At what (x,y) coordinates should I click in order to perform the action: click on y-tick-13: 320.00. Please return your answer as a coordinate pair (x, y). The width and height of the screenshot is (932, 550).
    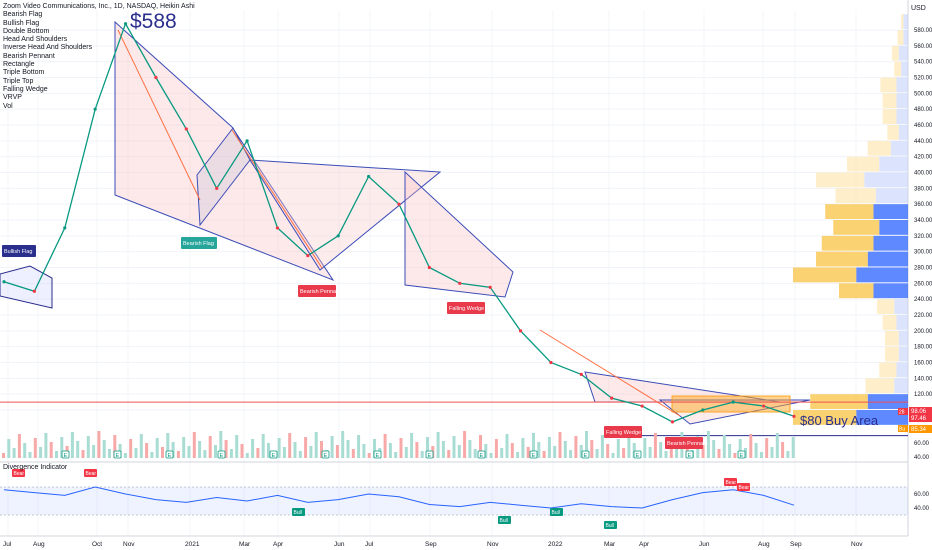
    Looking at the image, I should click on (923, 237).